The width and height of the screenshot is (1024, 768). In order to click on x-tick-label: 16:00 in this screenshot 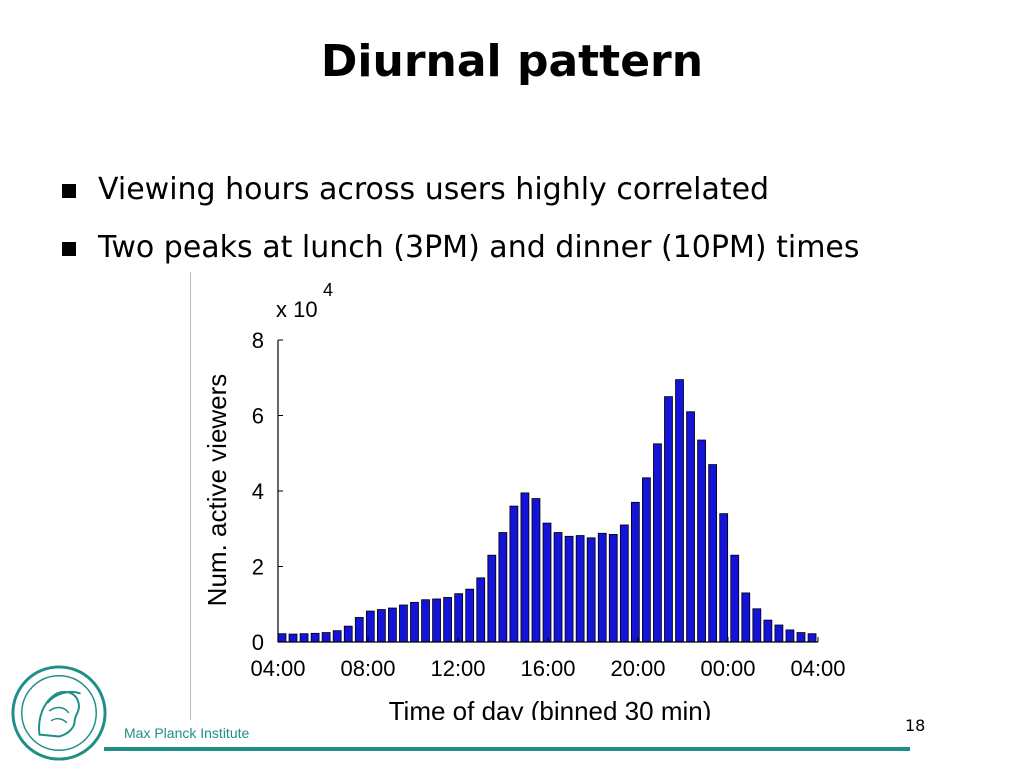, I will do `click(547, 668)`.